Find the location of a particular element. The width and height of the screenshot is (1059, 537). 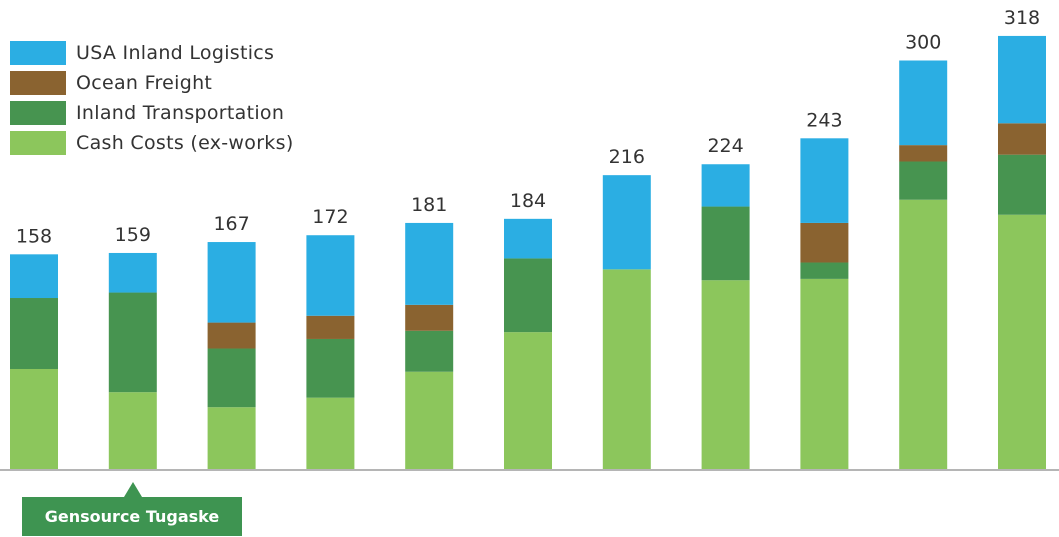

legend-label: Cash Costs (ex-works) is located at coordinates (185, 143).